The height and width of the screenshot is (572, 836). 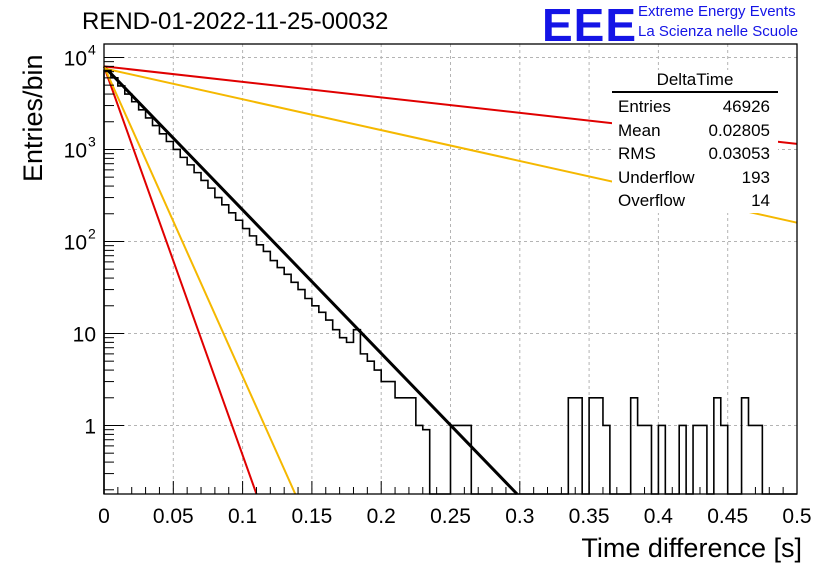 I want to click on fit-line, so click(x=180, y=280).